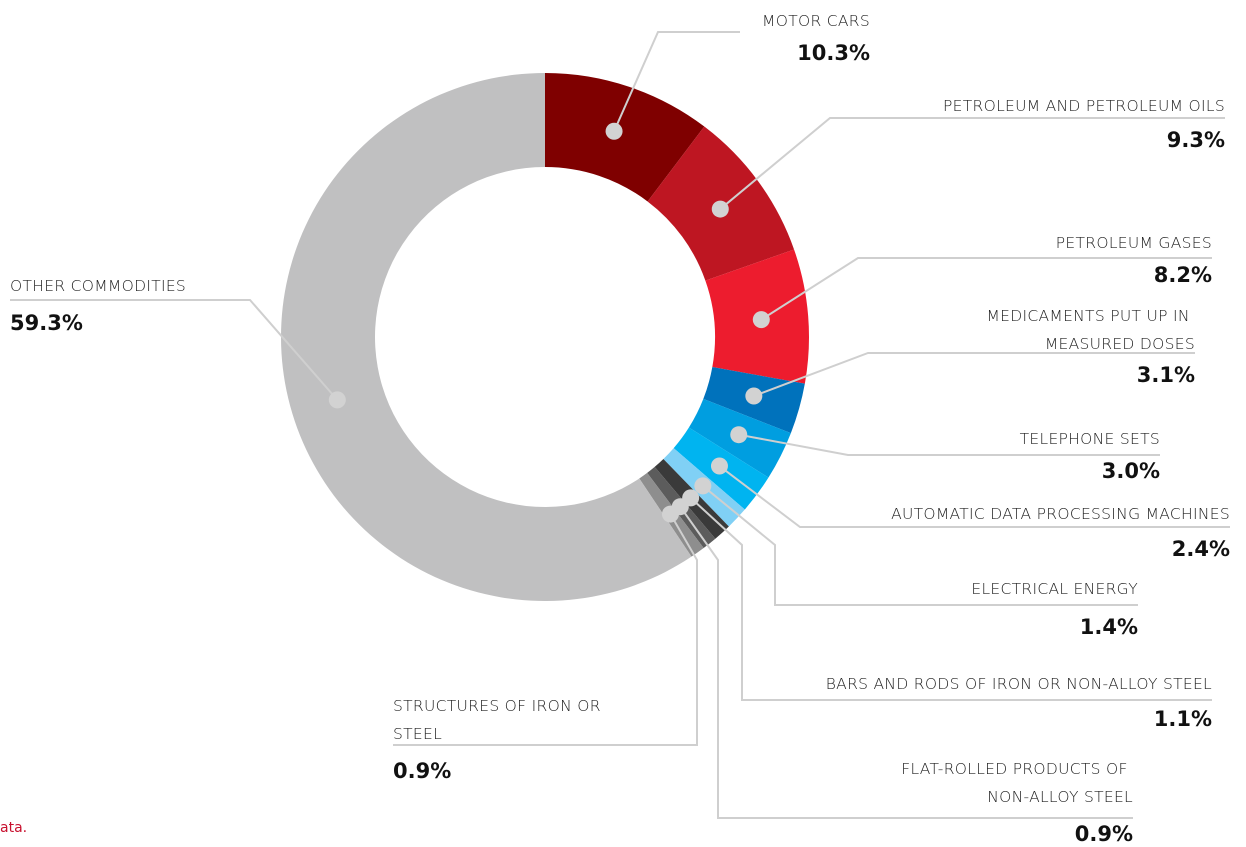 The height and width of the screenshot is (847, 1246). Describe the element at coordinates (1090, 439) in the screenshot. I see `slice-label: TELEPHONE SETS` at that location.